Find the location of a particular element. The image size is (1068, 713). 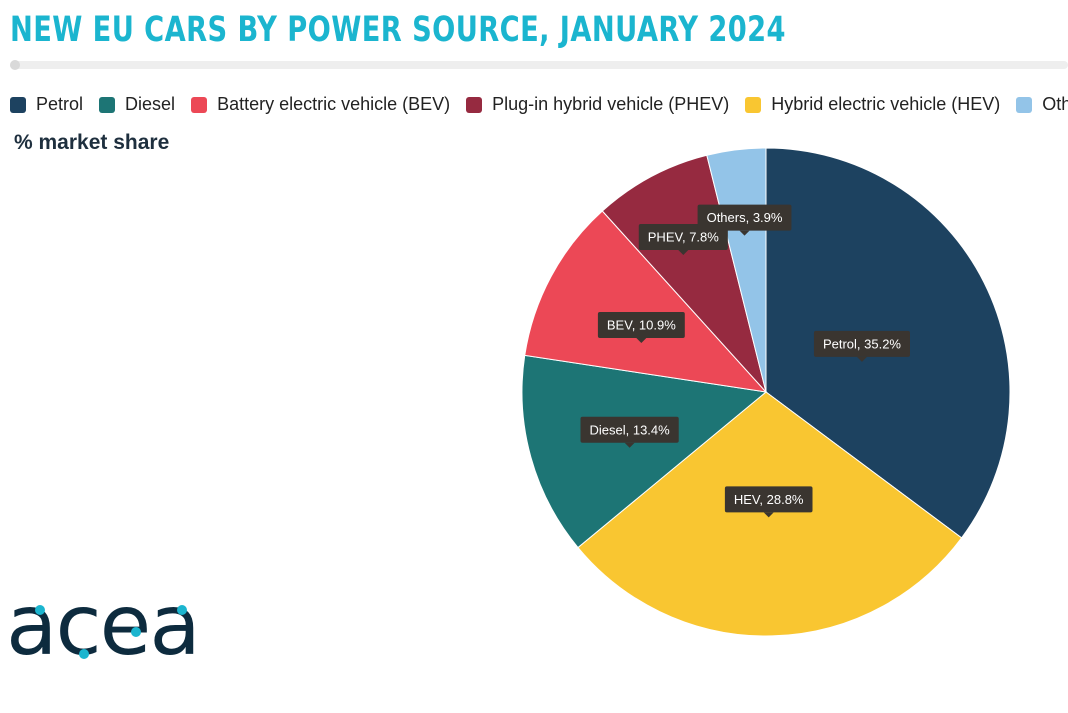

legend-item: Others is located at coordinates (1042, 104).